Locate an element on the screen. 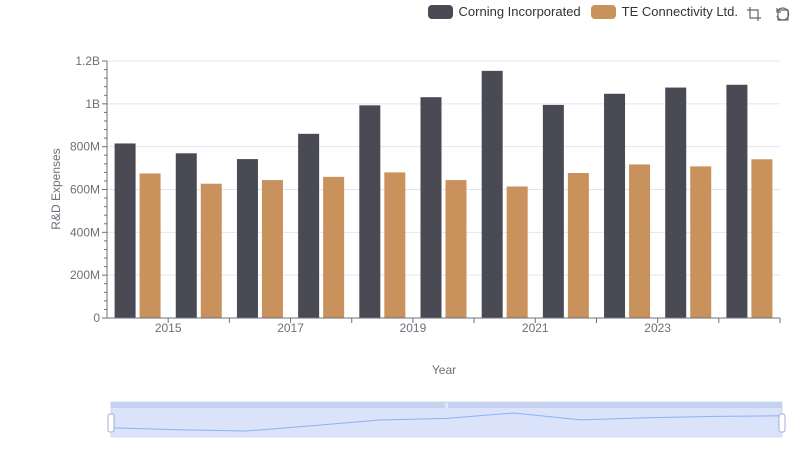  bar-te-2015 is located at coordinates (211, 250).